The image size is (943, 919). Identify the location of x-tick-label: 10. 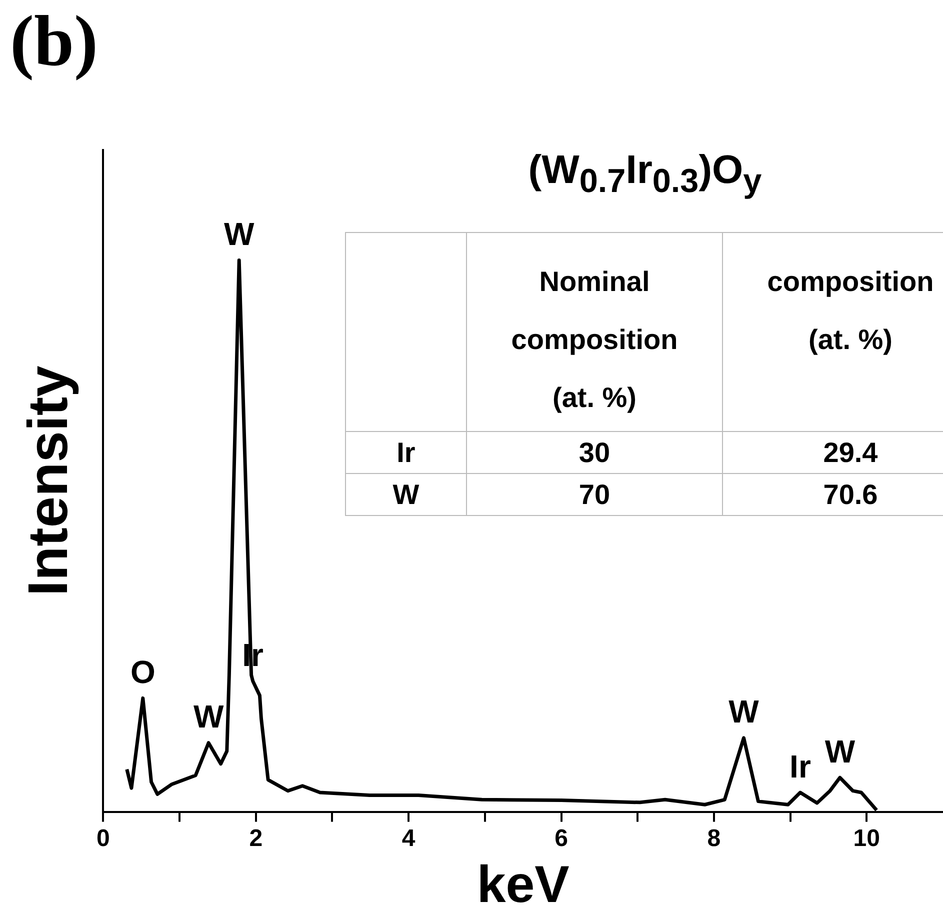
(866, 838).